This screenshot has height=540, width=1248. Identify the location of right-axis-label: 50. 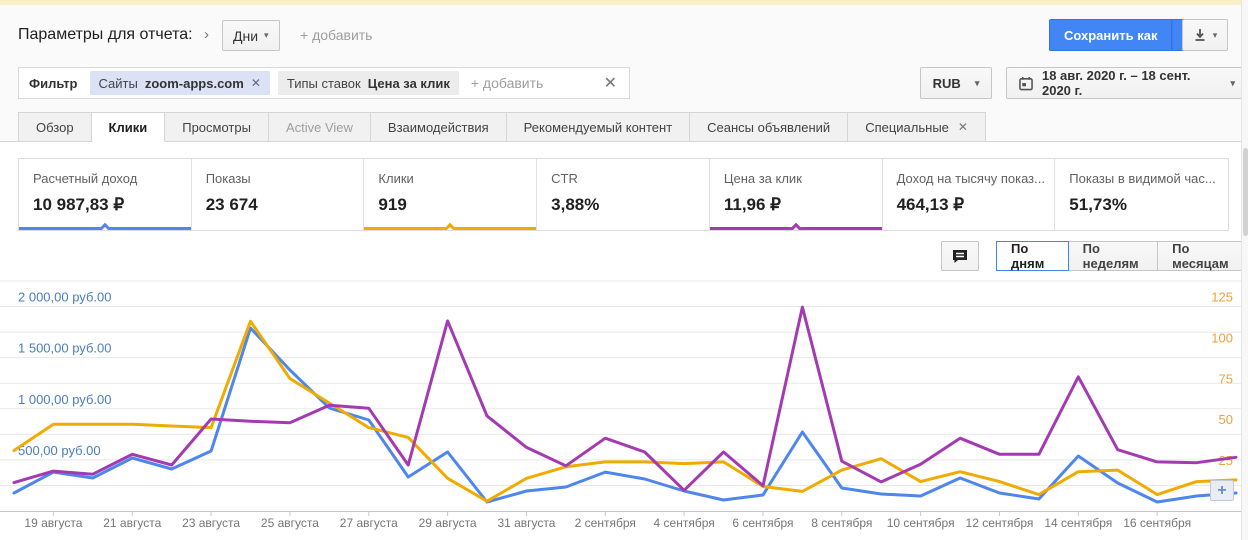
(1226, 419).